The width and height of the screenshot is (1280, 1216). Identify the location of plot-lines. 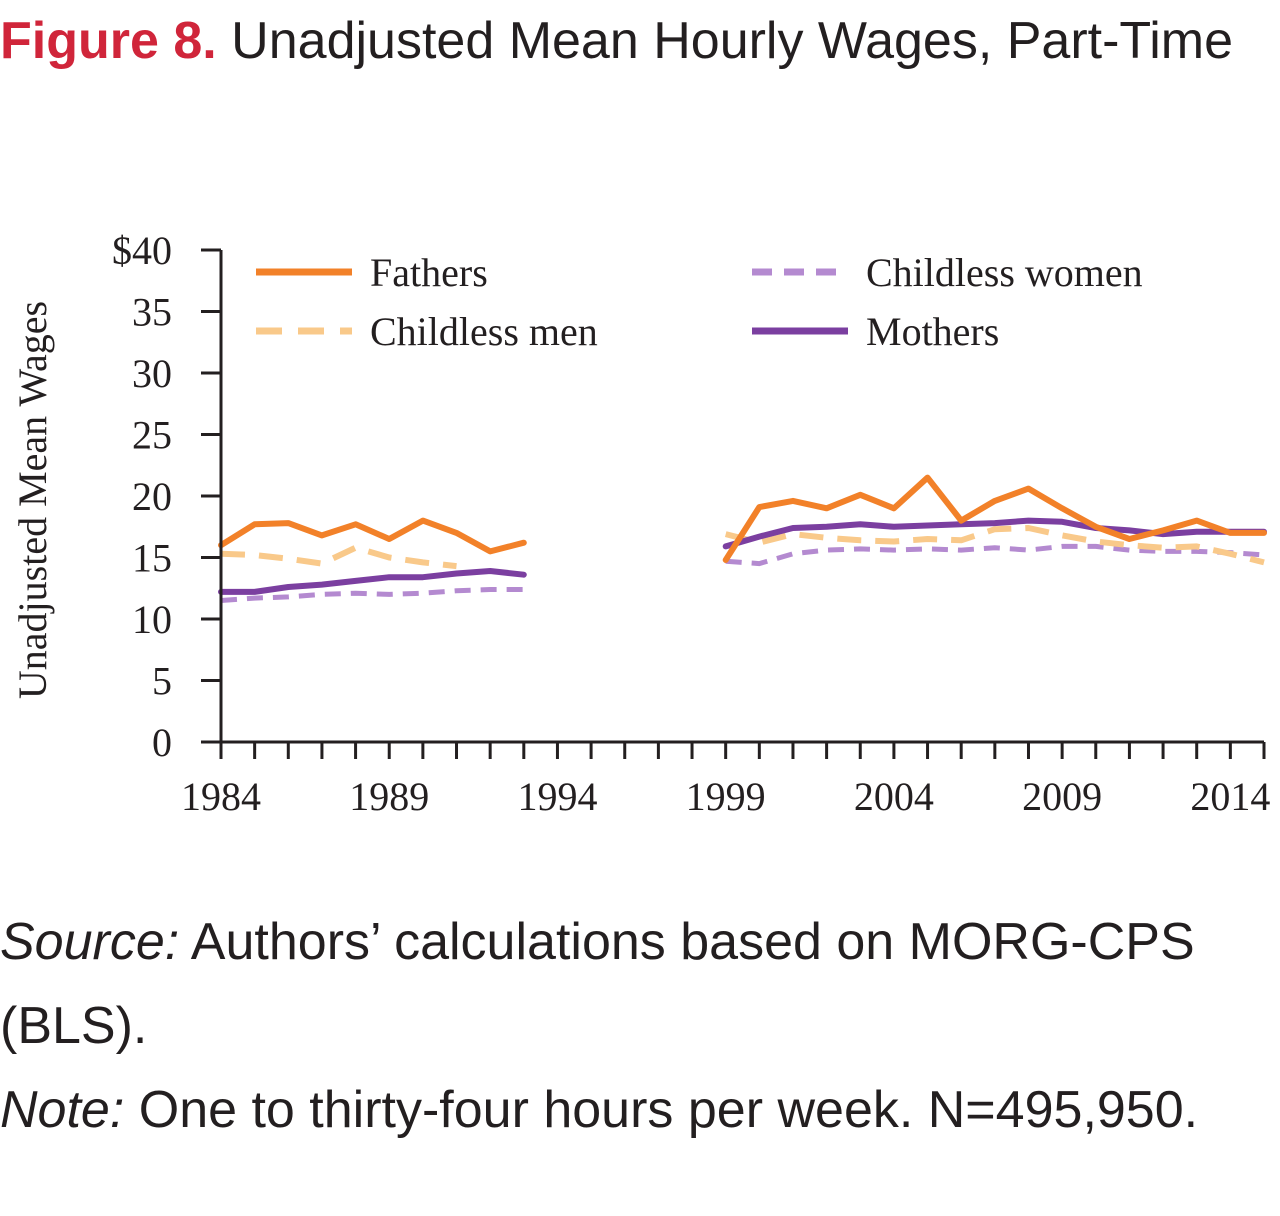
(742, 538).